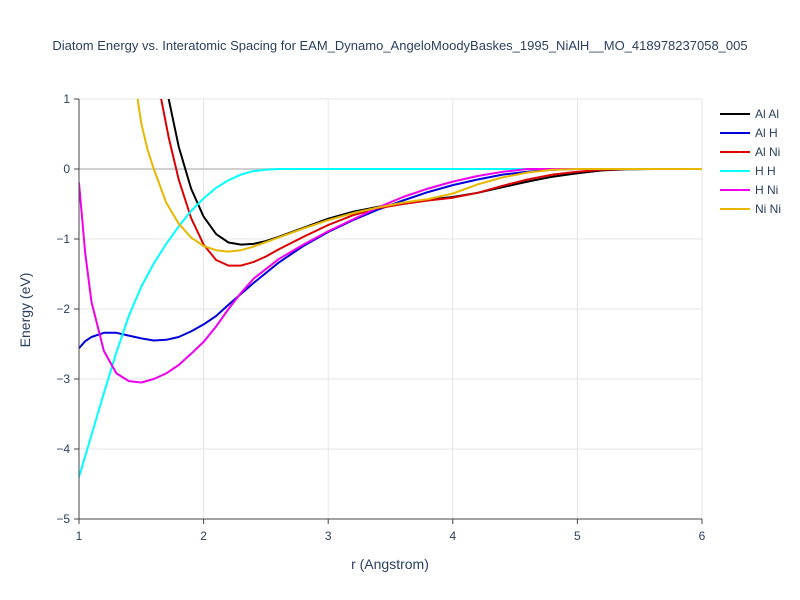  Describe the element at coordinates (577, 536) in the screenshot. I see `x-tick-label: 5` at that location.